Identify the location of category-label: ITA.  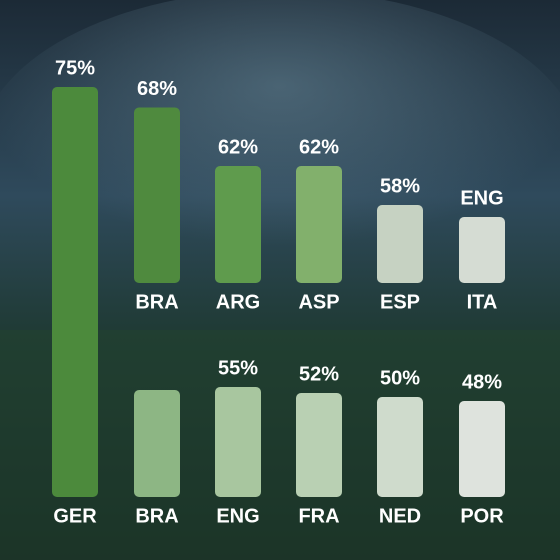
(482, 302).